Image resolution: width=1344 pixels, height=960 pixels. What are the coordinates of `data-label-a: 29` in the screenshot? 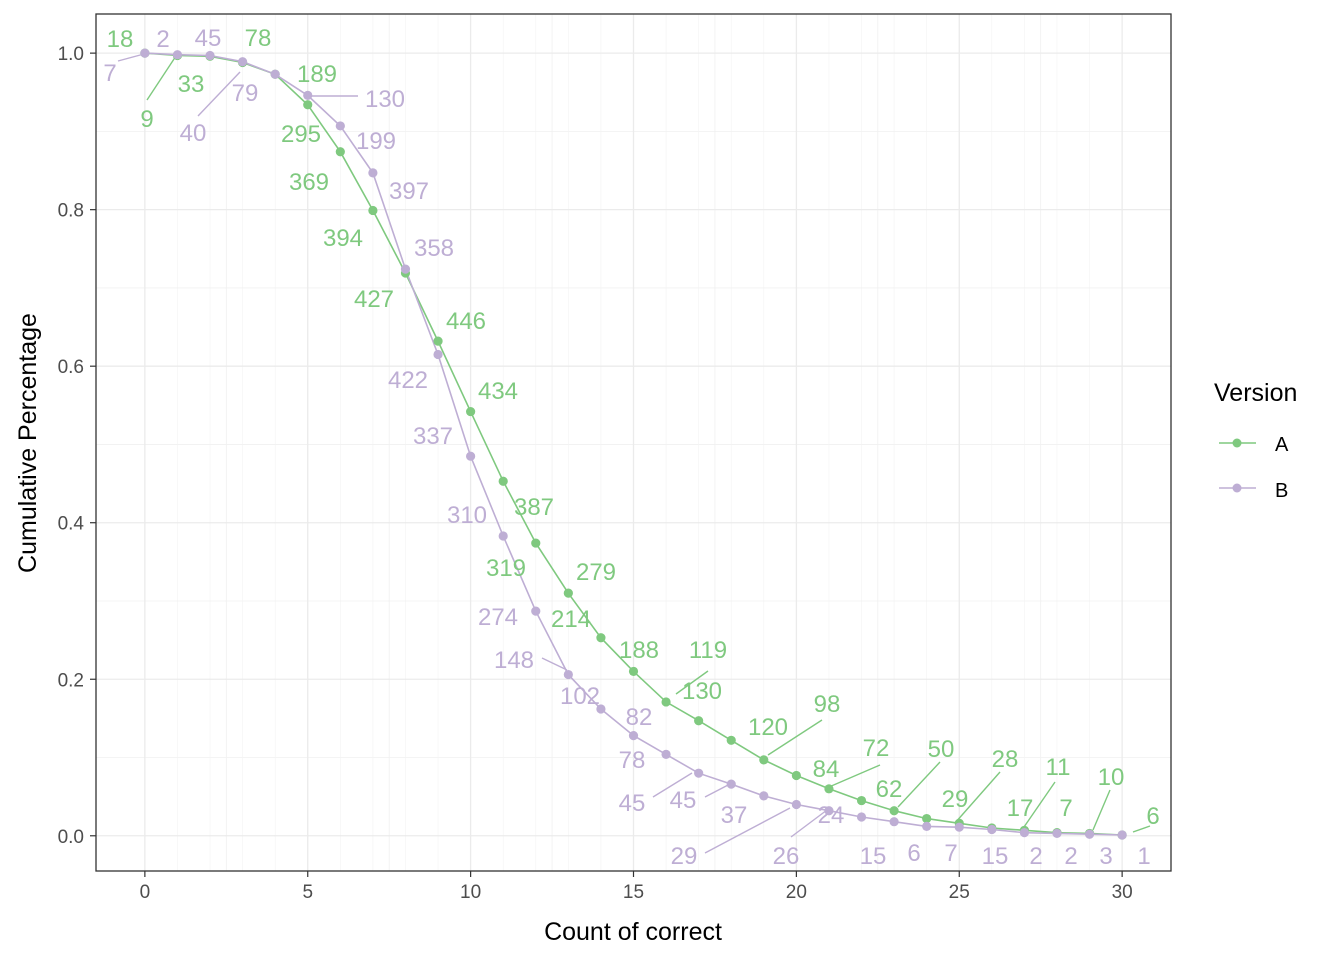 It's located at (955, 799).